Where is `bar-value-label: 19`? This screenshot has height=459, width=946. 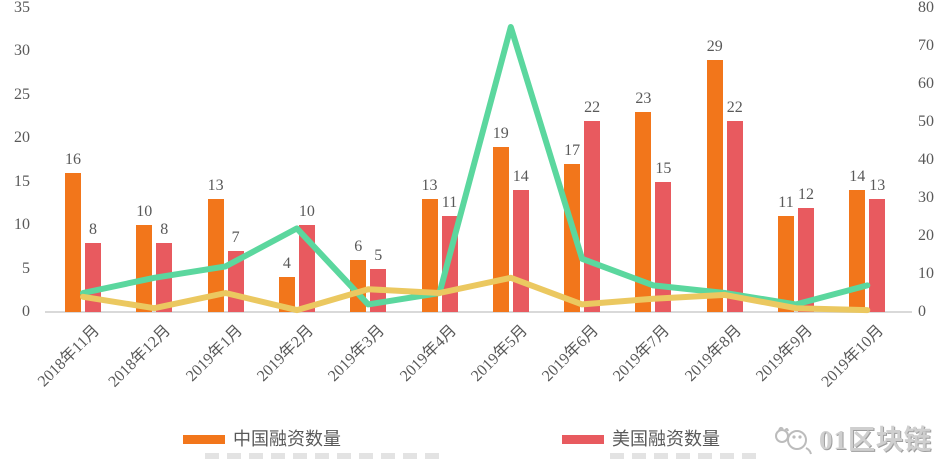 bar-value-label: 19 is located at coordinates (500, 133).